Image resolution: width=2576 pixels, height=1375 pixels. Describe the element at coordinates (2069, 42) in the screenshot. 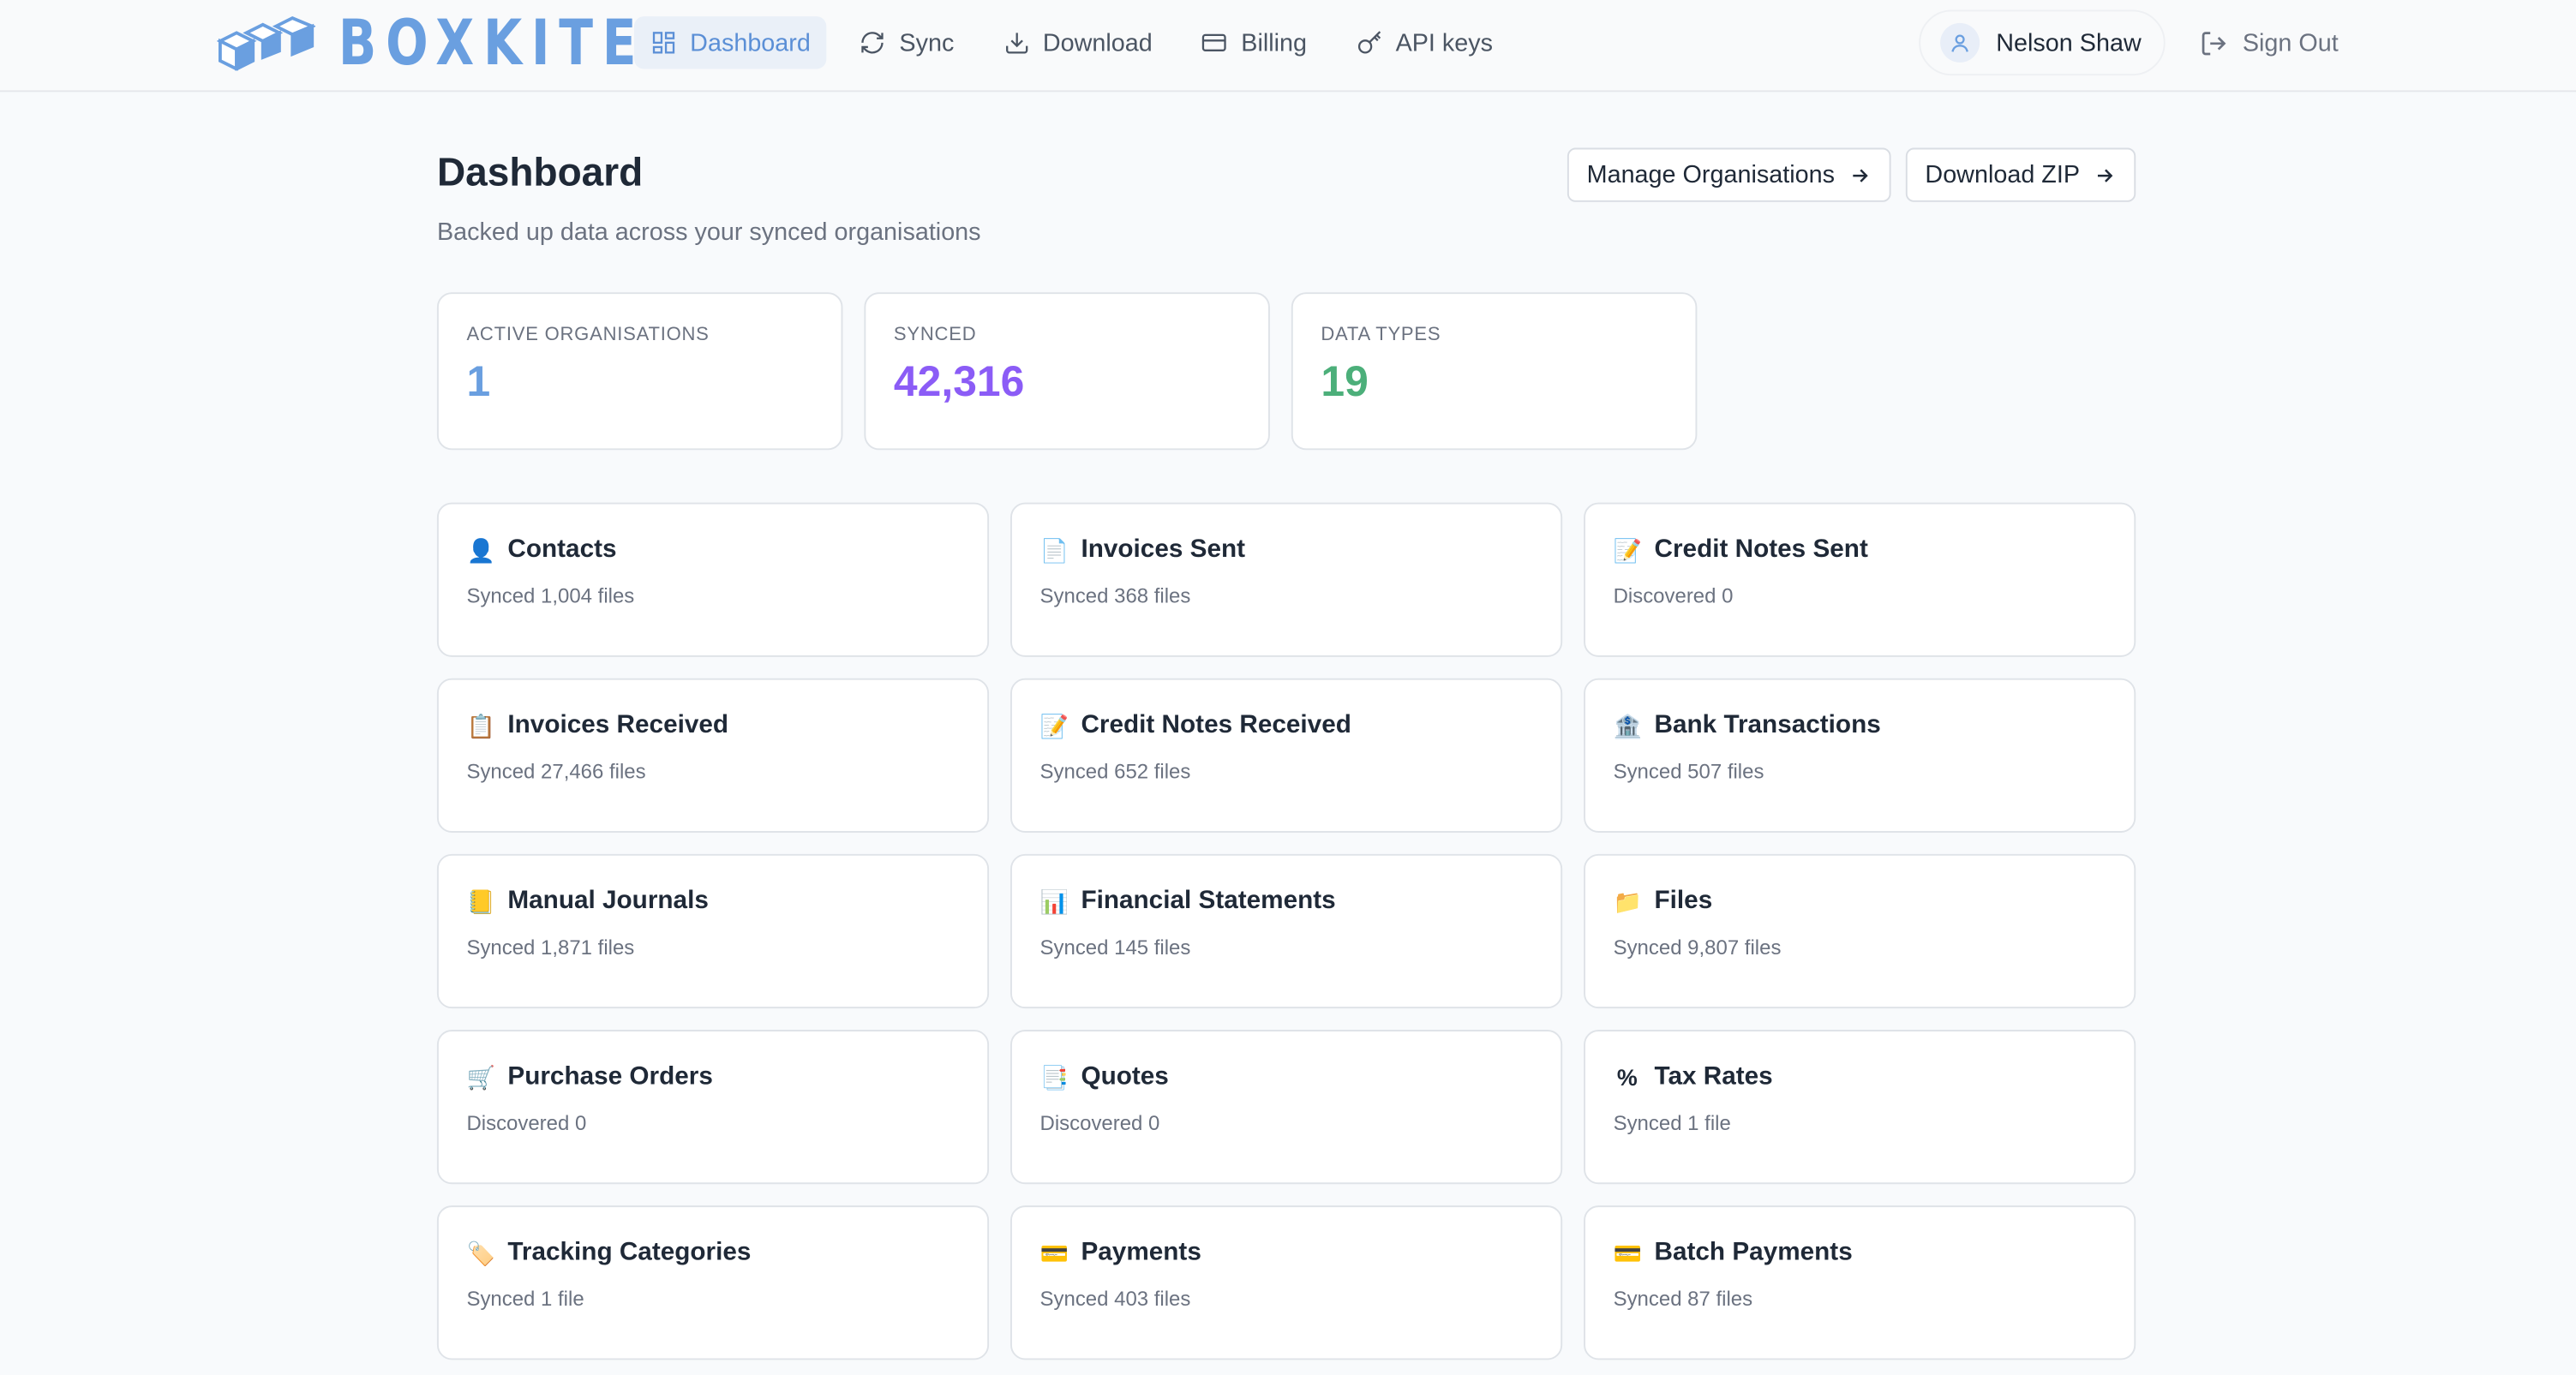

I see `user-name: Nelson Shaw` at that location.